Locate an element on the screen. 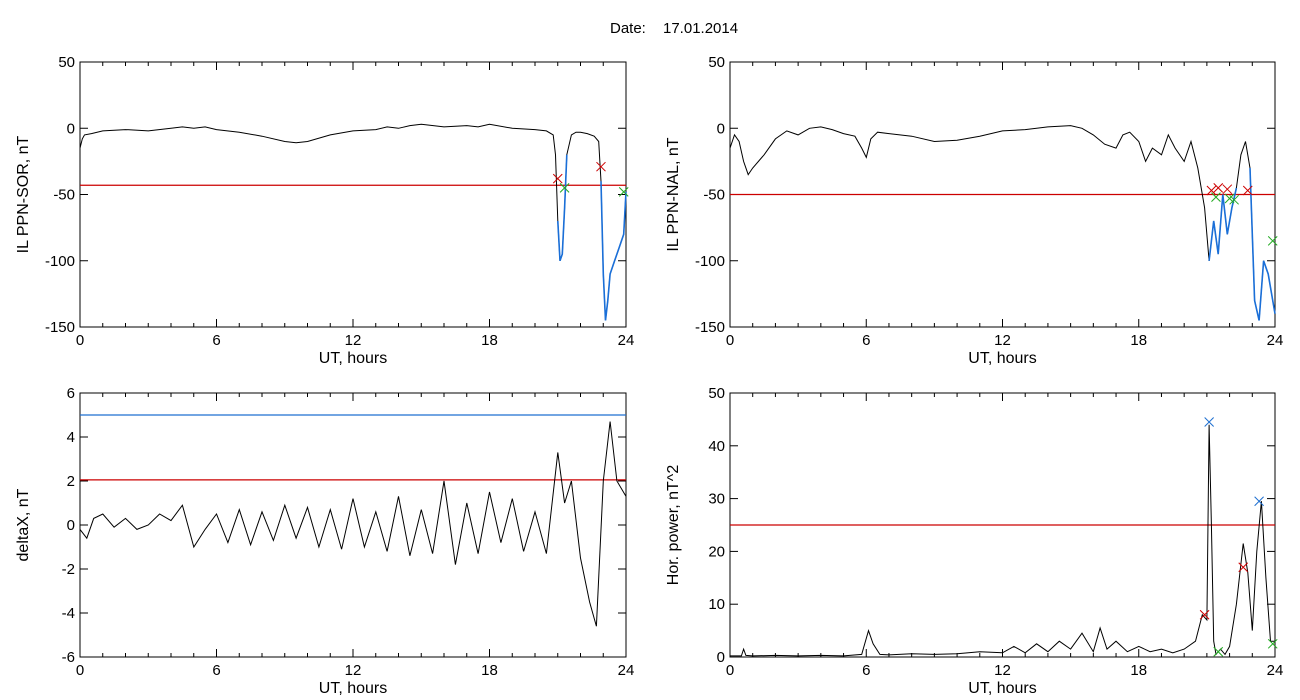 This screenshot has height=700, width=1300. y-tick-label: 4 is located at coordinates (71, 437).